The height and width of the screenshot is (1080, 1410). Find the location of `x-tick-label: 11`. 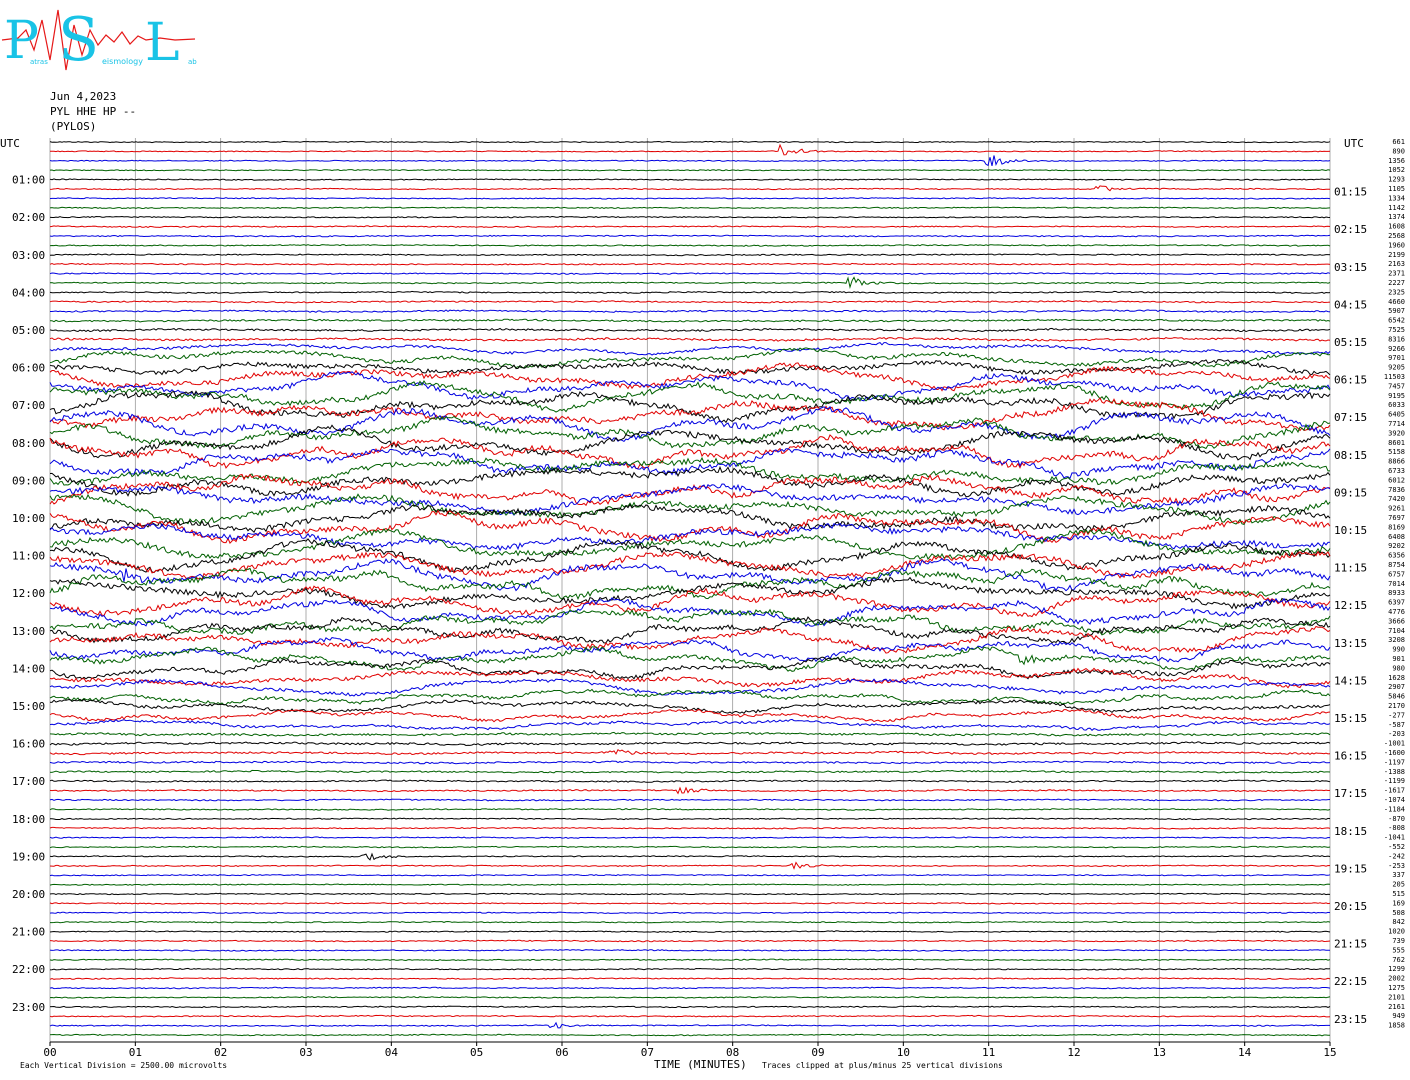

x-tick-label: 11 is located at coordinates (988, 1052).